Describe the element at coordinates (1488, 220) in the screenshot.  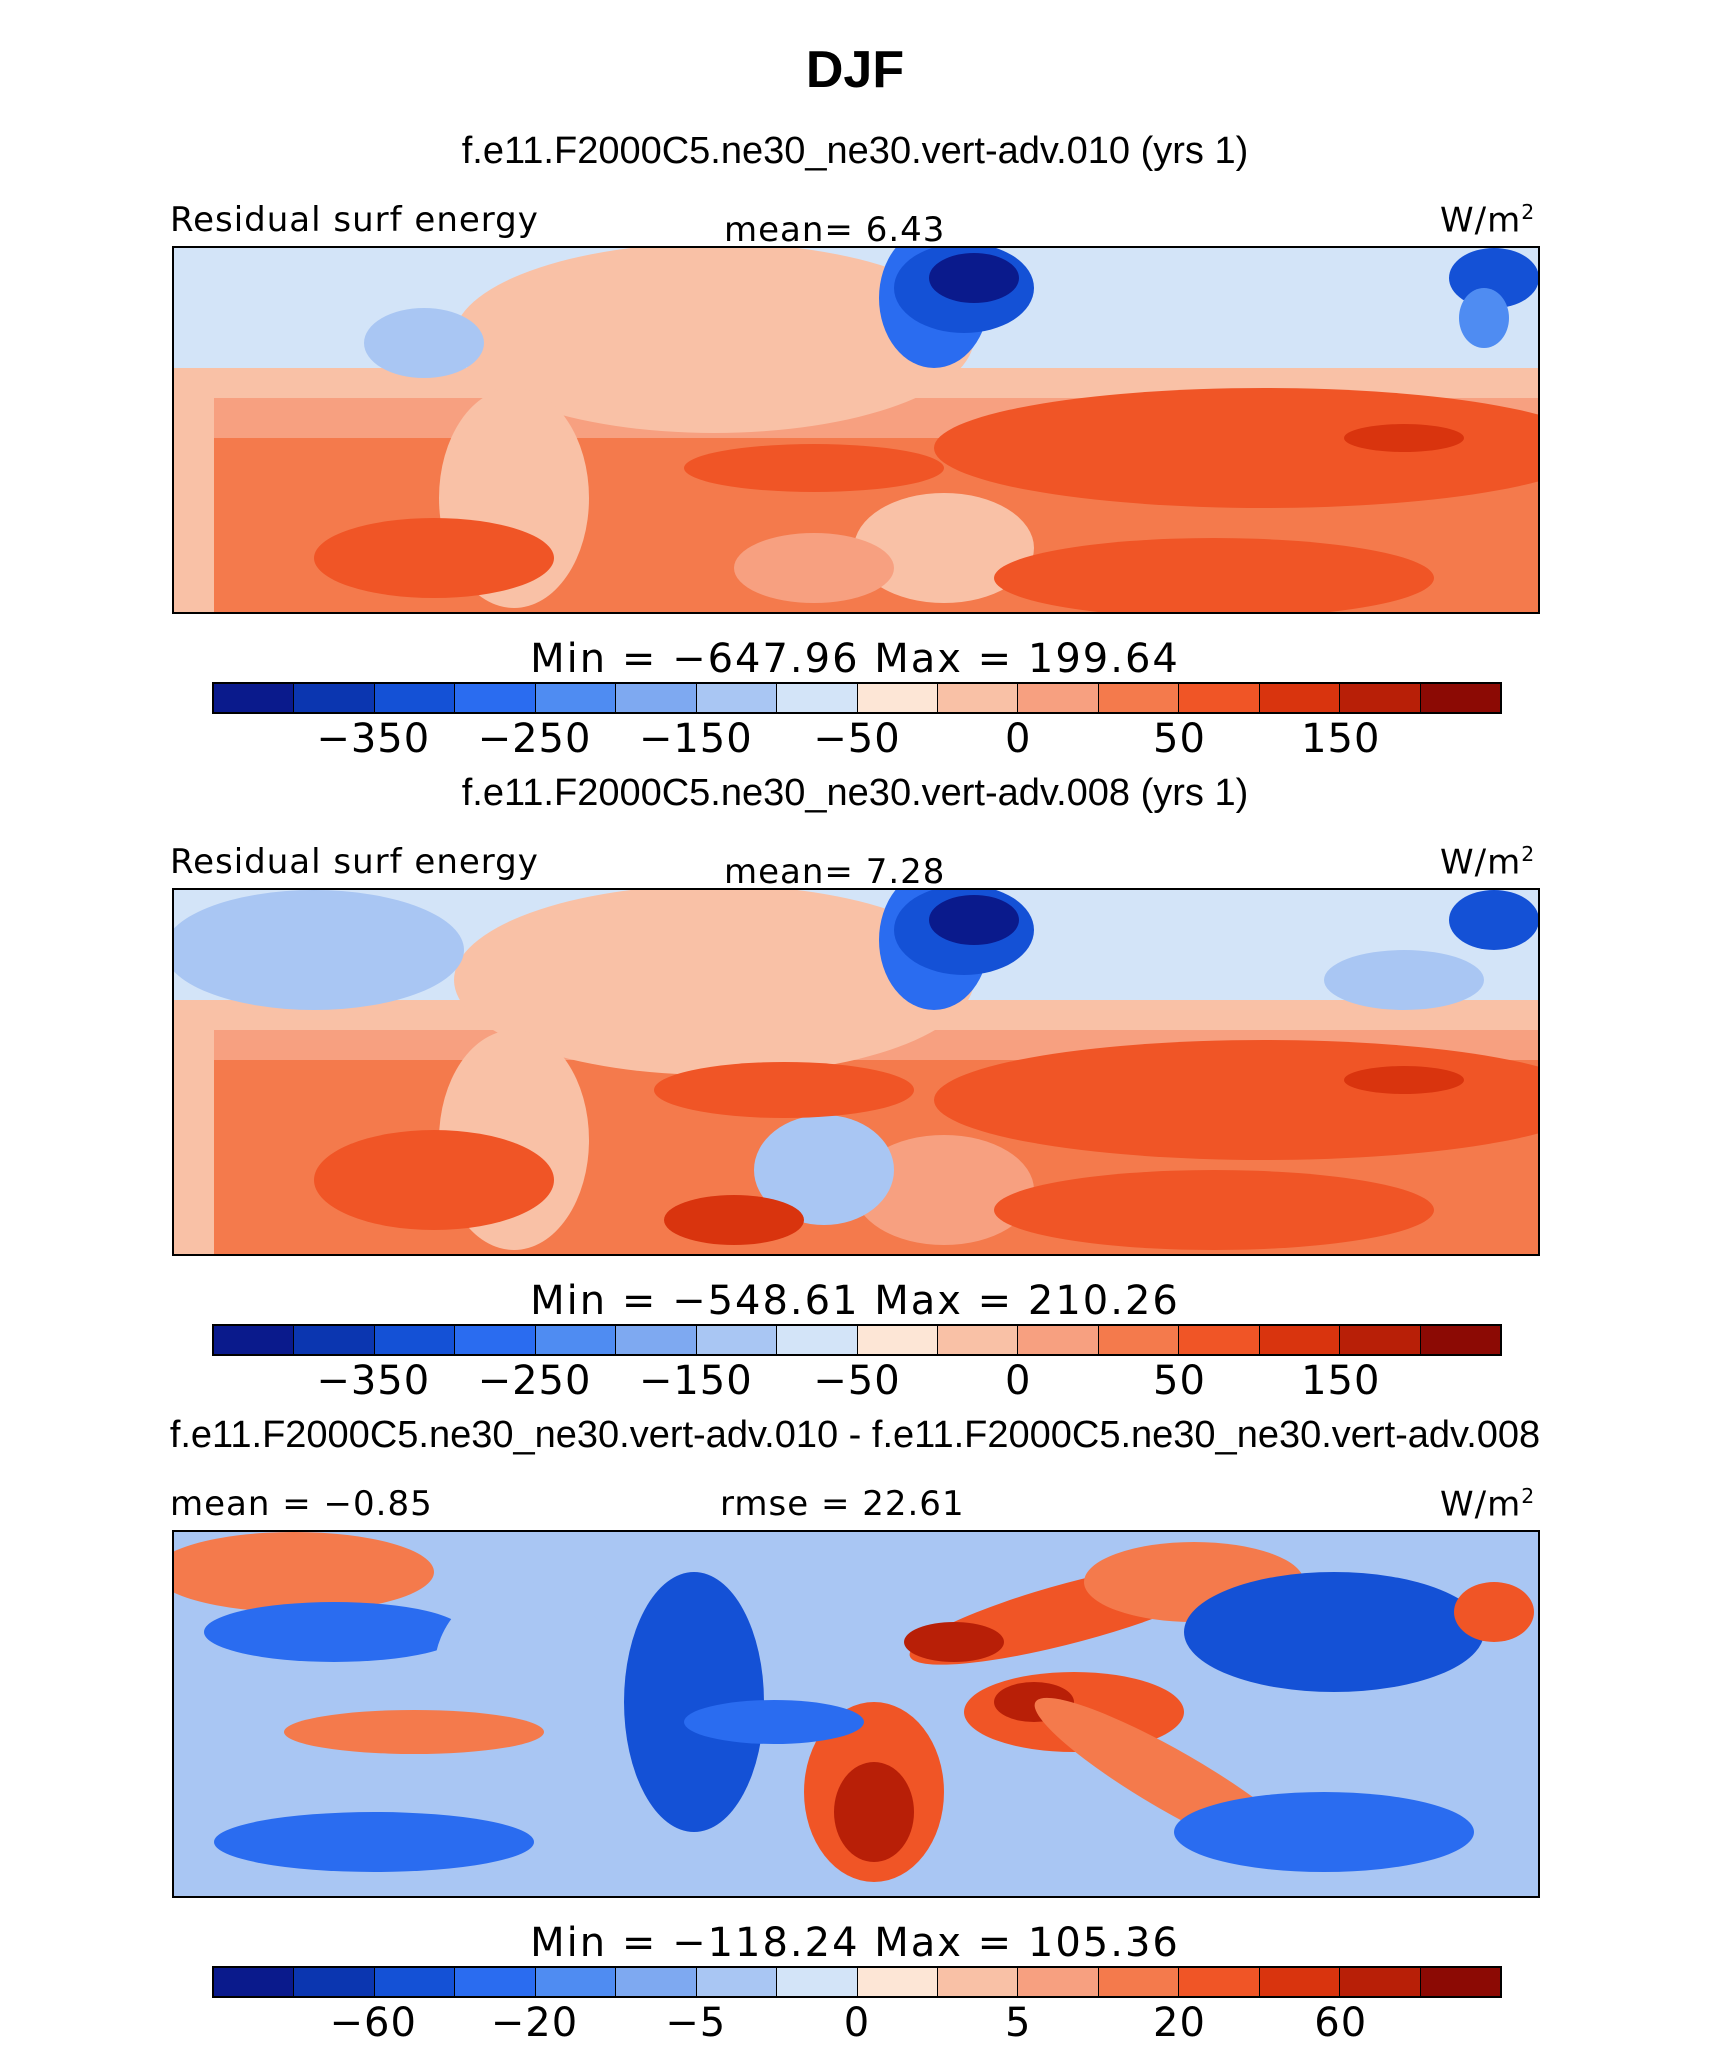
I see `panel-1-units-label: W/m2` at that location.